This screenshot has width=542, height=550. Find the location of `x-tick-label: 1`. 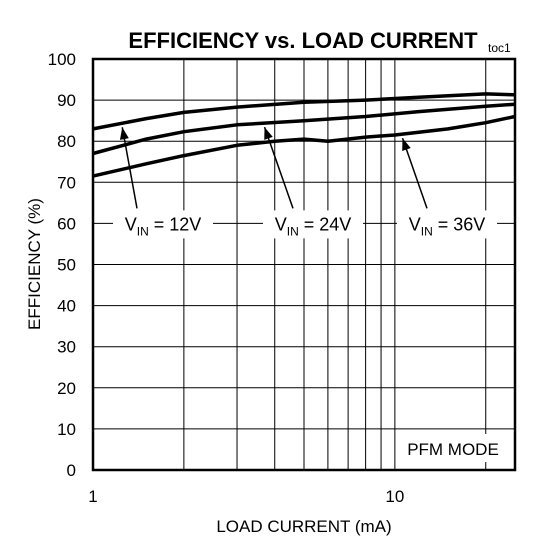

x-tick-label: 1 is located at coordinates (92, 496).